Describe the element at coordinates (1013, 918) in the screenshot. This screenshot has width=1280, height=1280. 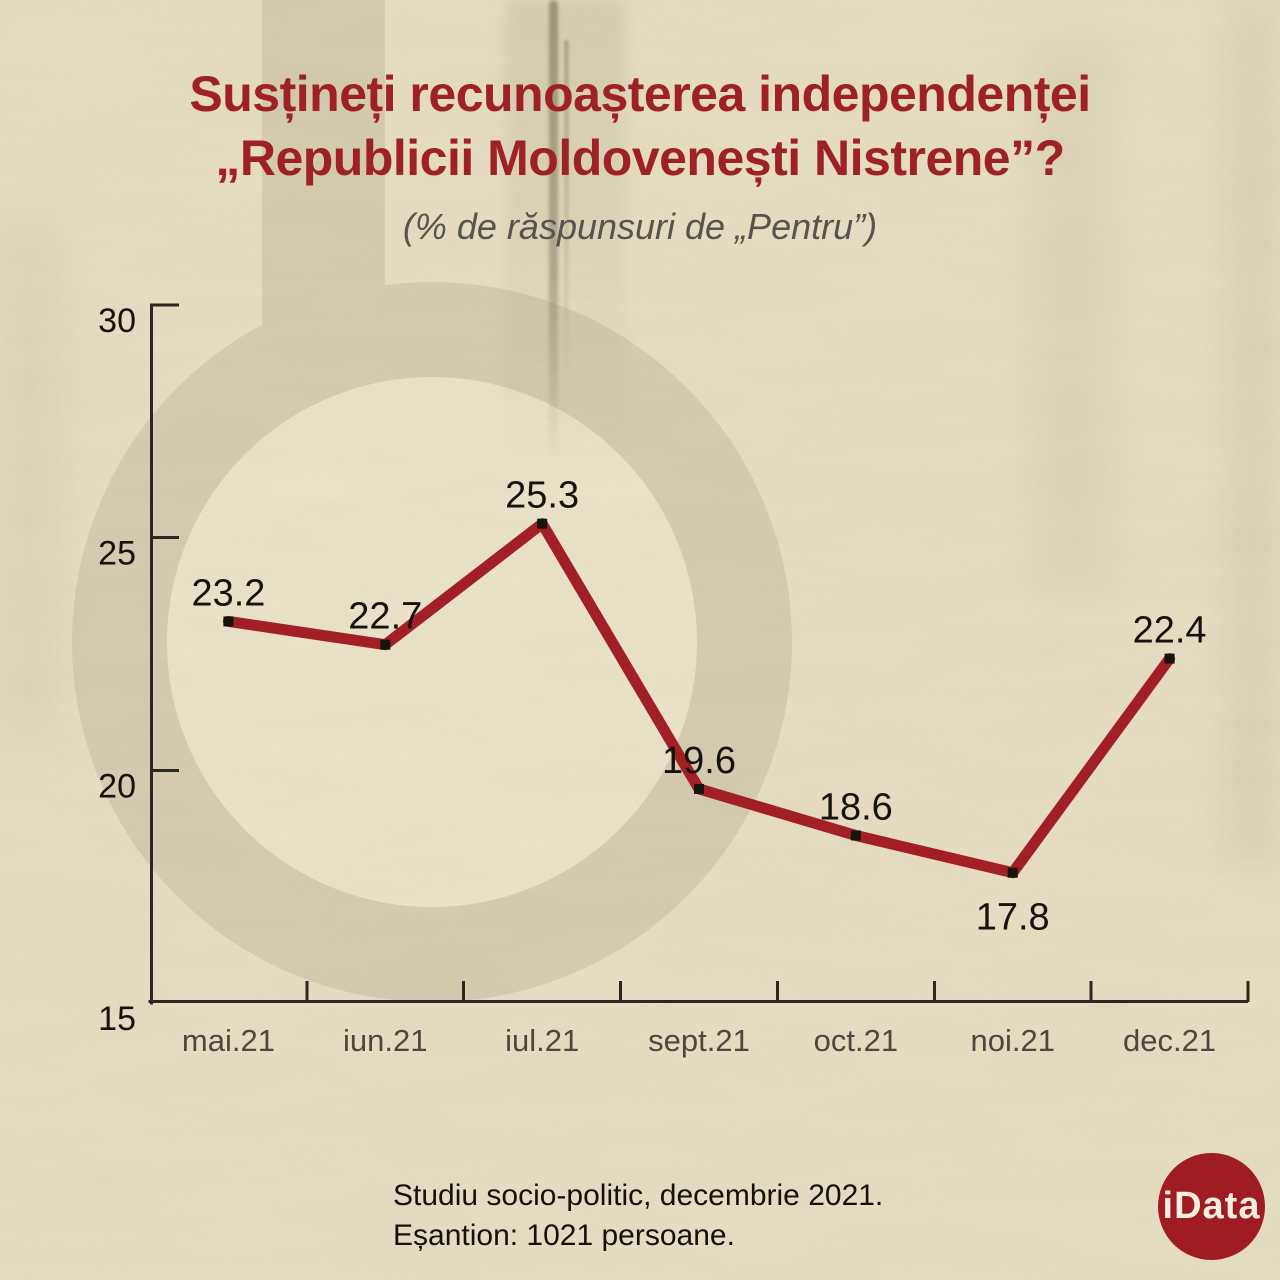
I see `data-point-label: 17.8` at that location.